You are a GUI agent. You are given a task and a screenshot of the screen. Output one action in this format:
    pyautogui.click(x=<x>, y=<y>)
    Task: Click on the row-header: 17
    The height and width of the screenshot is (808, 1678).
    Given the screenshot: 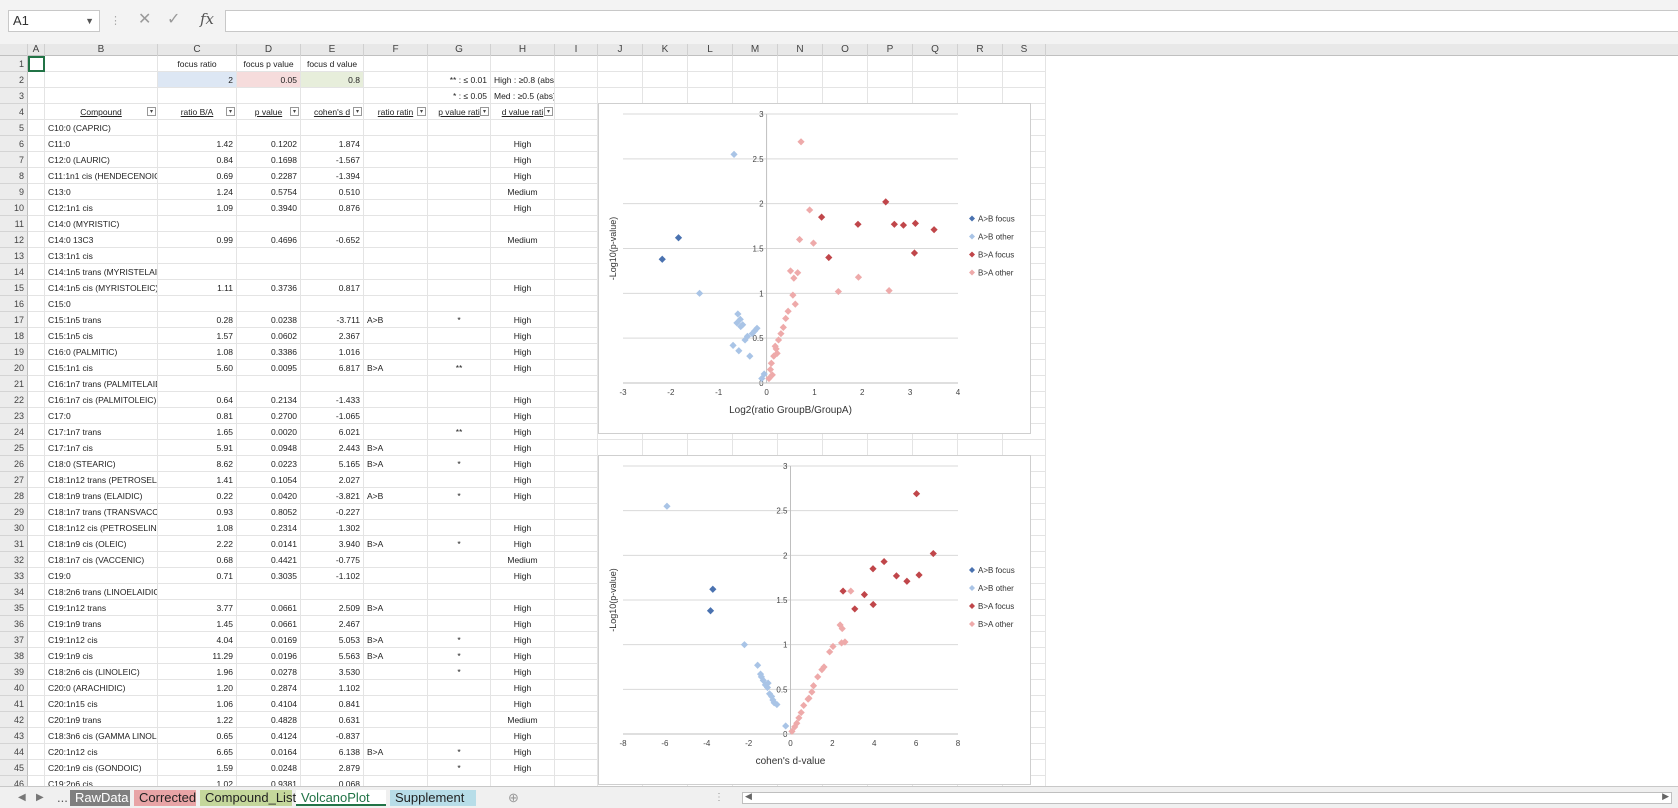 What is the action you would take?
    pyautogui.click(x=14, y=320)
    